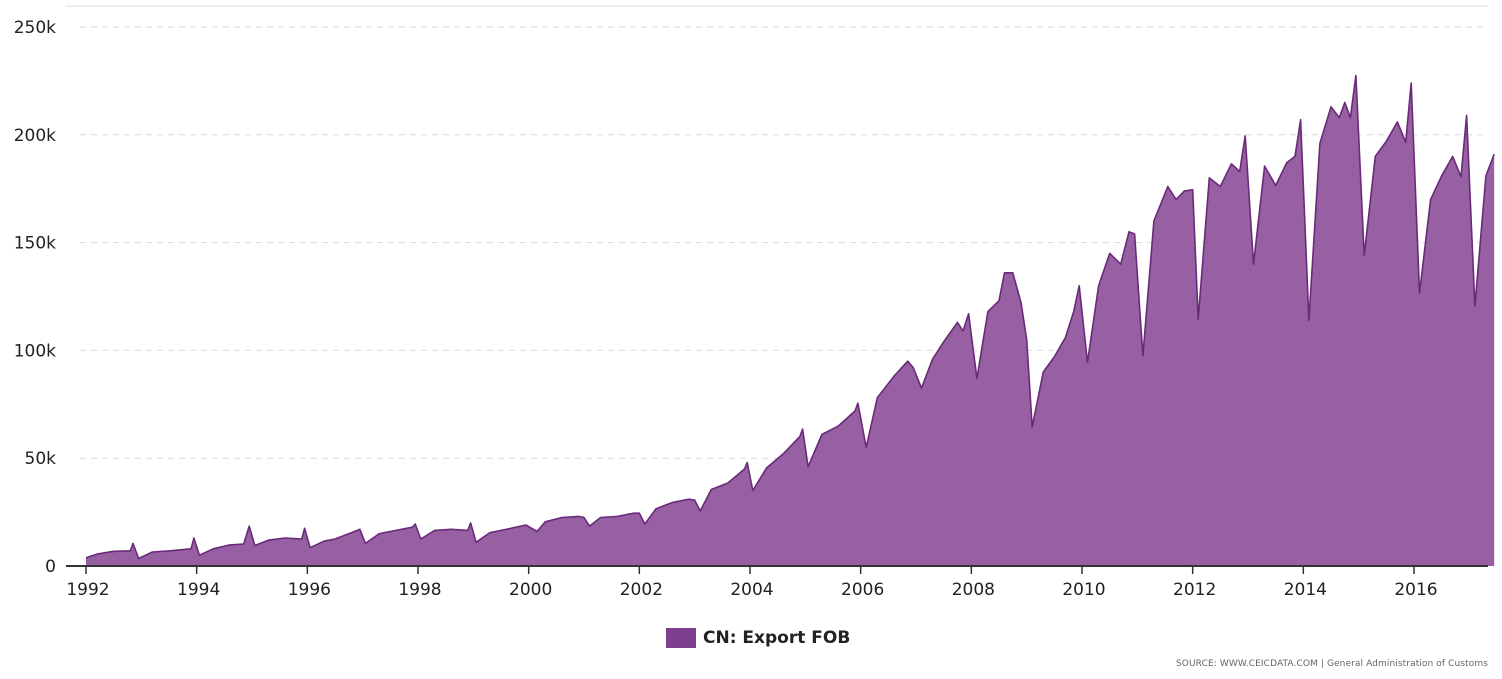  What do you see at coordinates (50, 567) in the screenshot?
I see `y-tick-label: 0` at bounding box center [50, 567].